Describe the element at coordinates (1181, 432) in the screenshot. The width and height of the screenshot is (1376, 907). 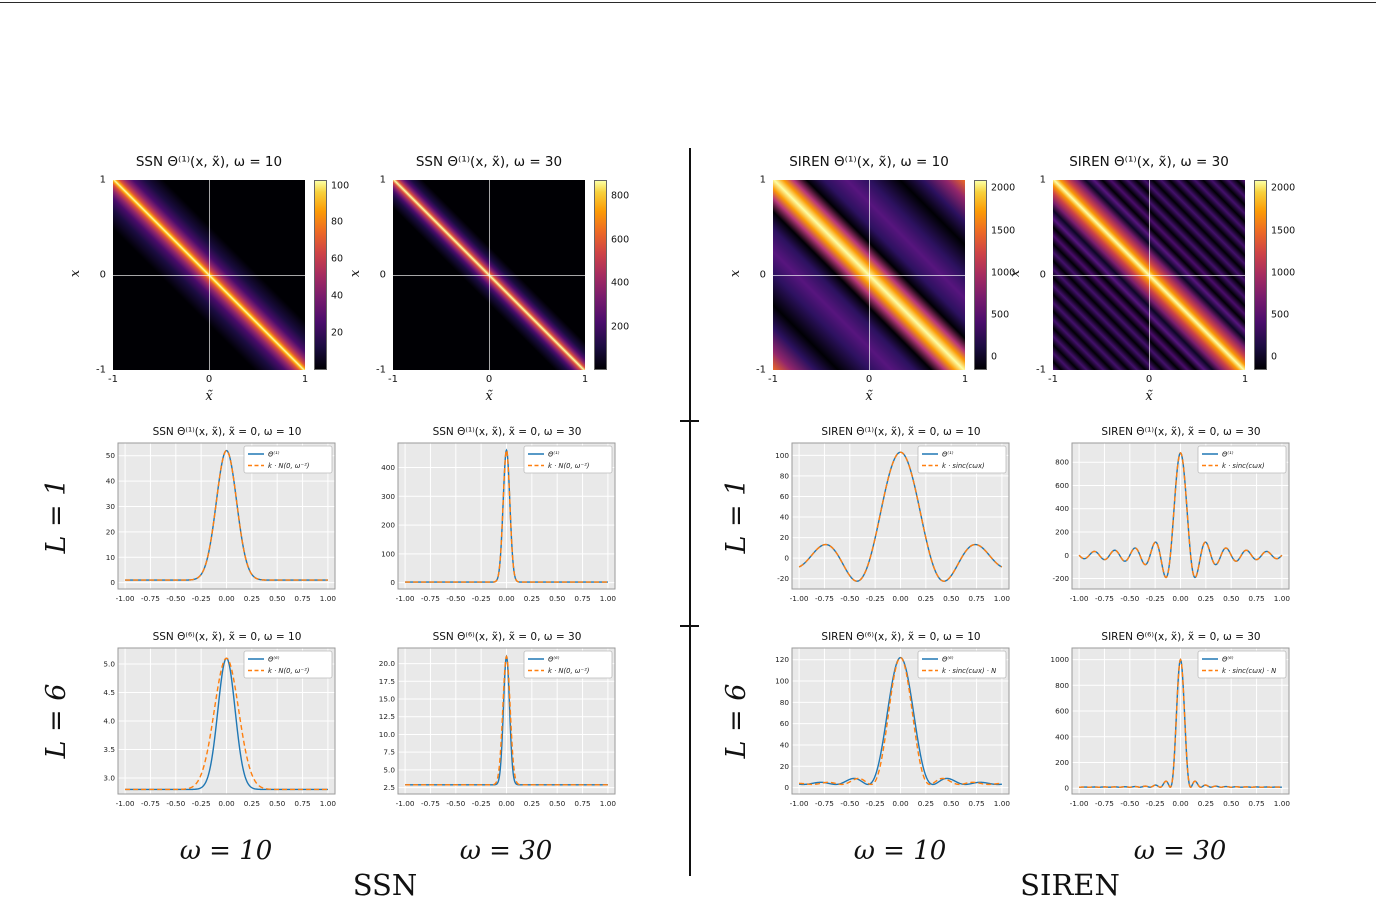
I see `plot-title: SIREN Θ⁽¹⁾(x, x̃), x̃ = 0, ω = 30` at that location.